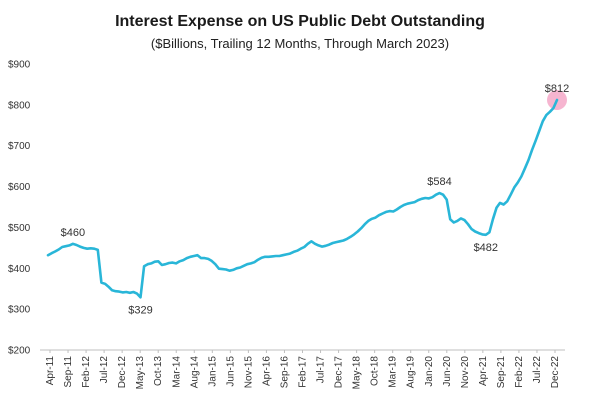 Image resolution: width=600 pixels, height=400 pixels. Describe the element at coordinates (194, 372) in the screenshot. I see `x-tick-label: Aug-14` at that location.